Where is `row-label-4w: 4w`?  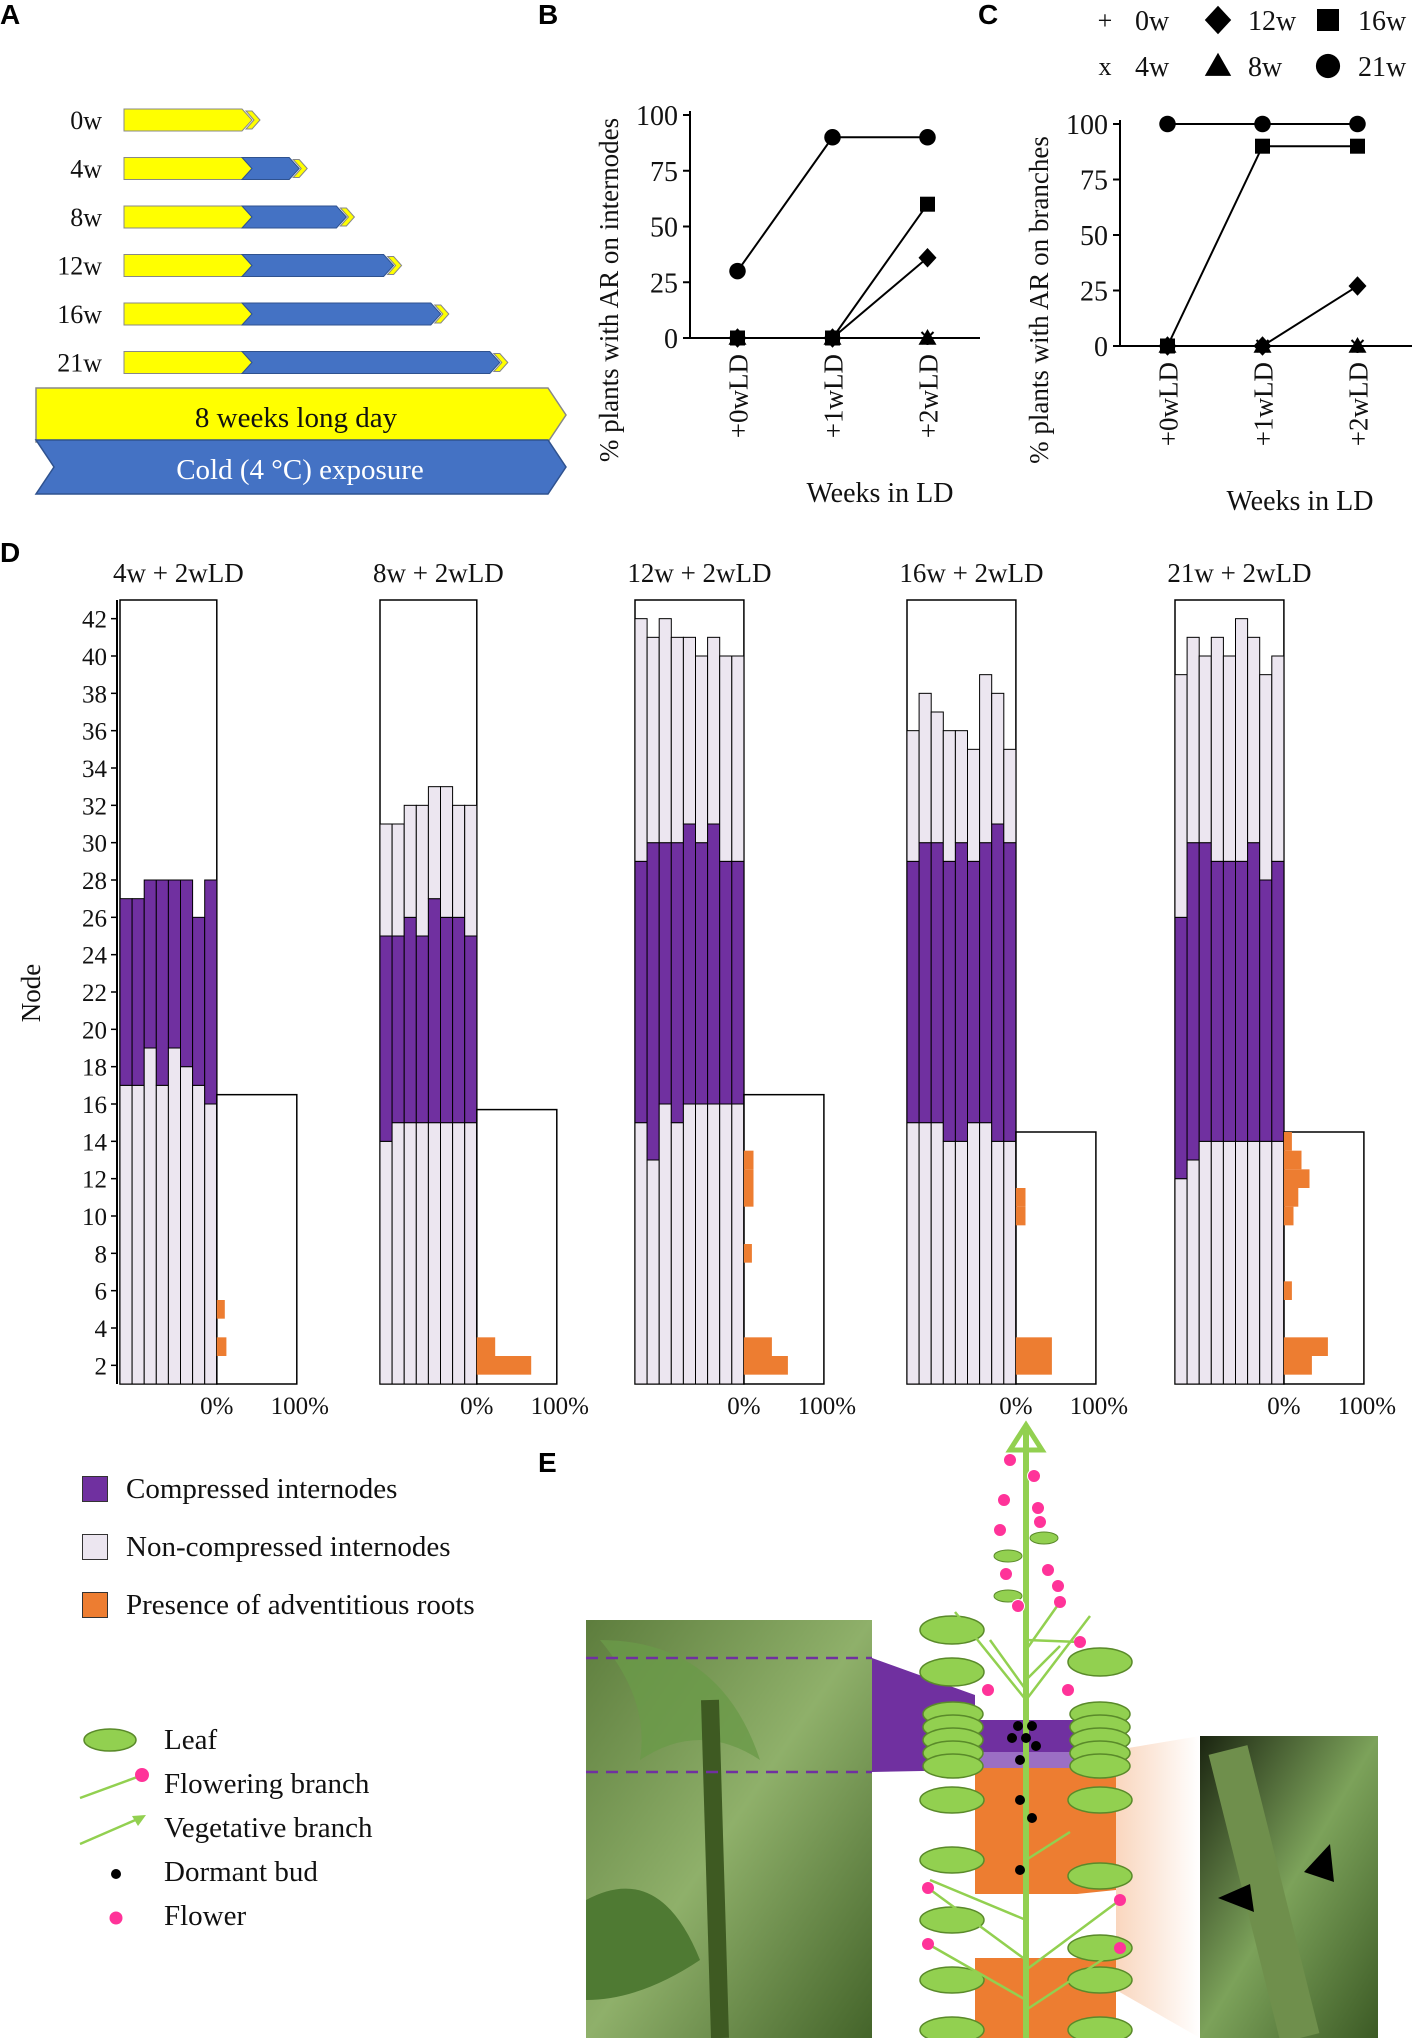 row-label-4w: 4w is located at coordinates (86, 169).